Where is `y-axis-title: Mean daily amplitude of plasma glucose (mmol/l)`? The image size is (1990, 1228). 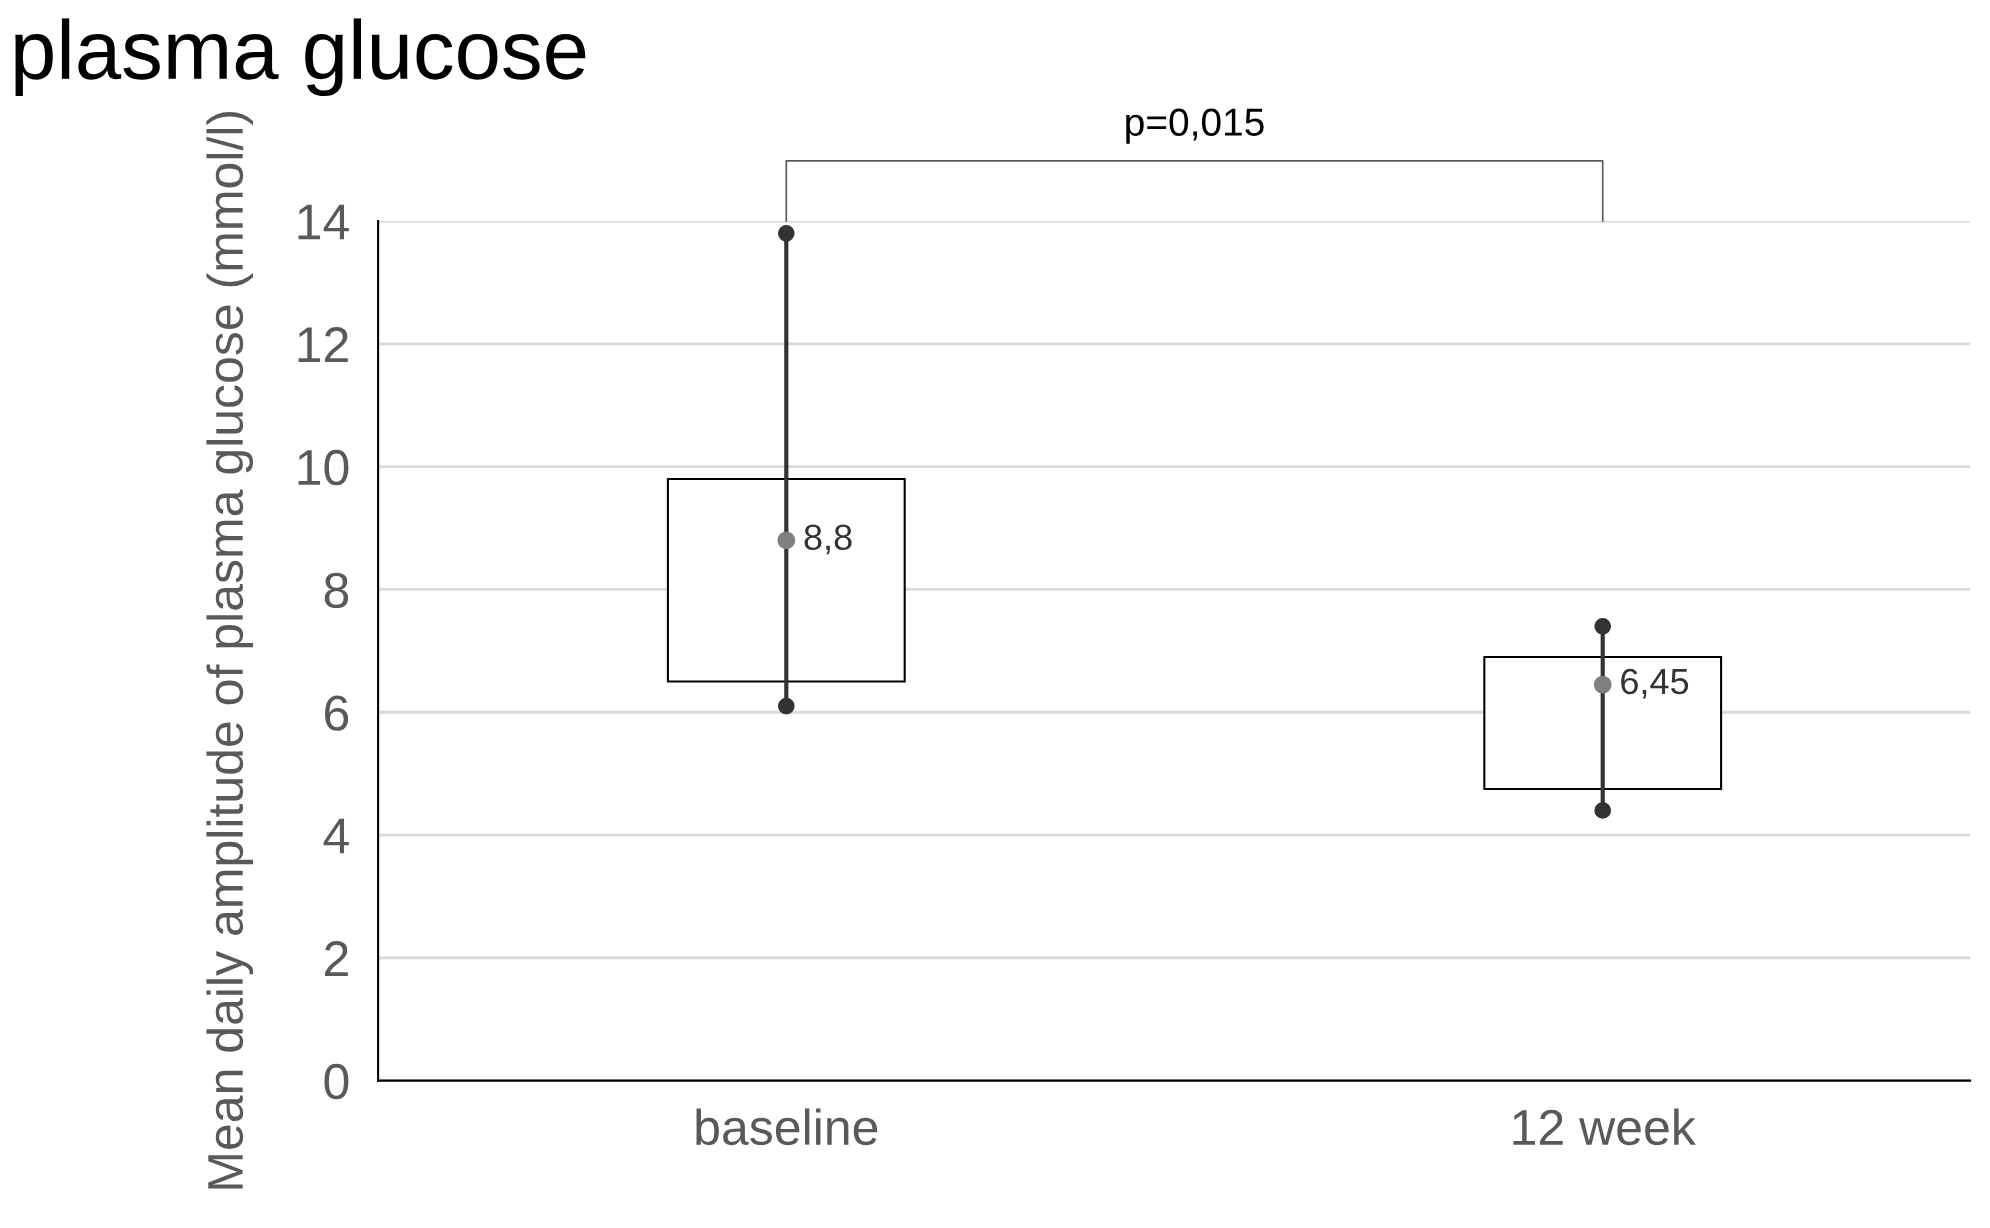 y-axis-title: Mean daily amplitude of plasma glucose (mmol/l) is located at coordinates (230, 650).